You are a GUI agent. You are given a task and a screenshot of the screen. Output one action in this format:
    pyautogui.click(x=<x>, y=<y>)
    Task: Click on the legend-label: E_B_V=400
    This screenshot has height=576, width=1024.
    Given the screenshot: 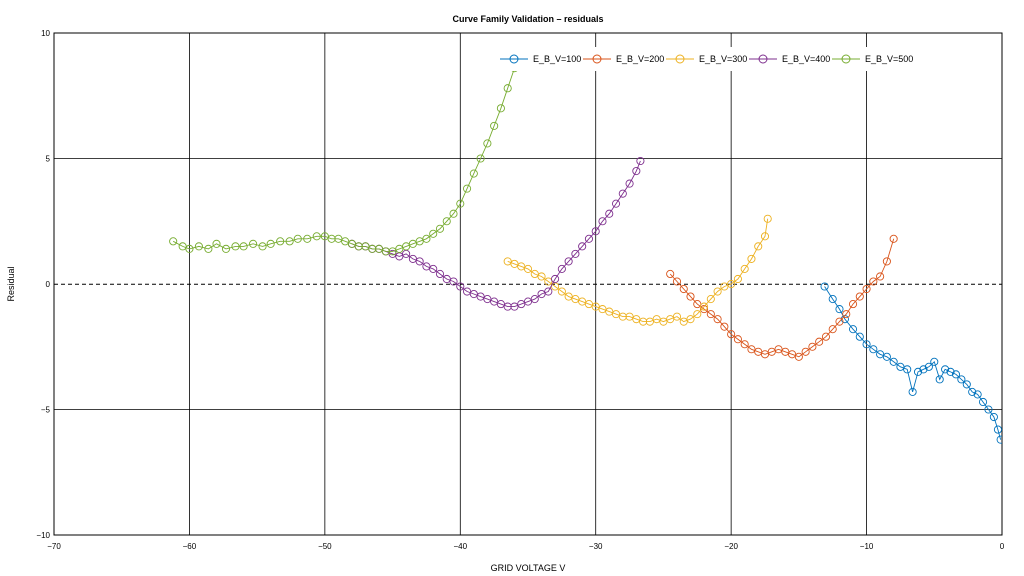 What is the action you would take?
    pyautogui.click(x=806, y=59)
    